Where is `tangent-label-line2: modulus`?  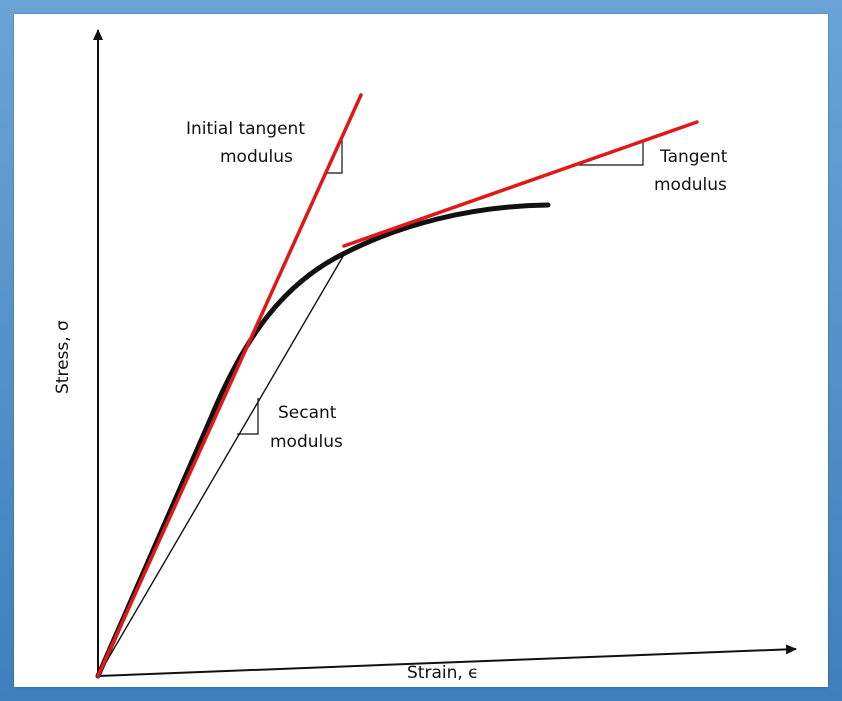
tangent-label-line2: modulus is located at coordinates (690, 185).